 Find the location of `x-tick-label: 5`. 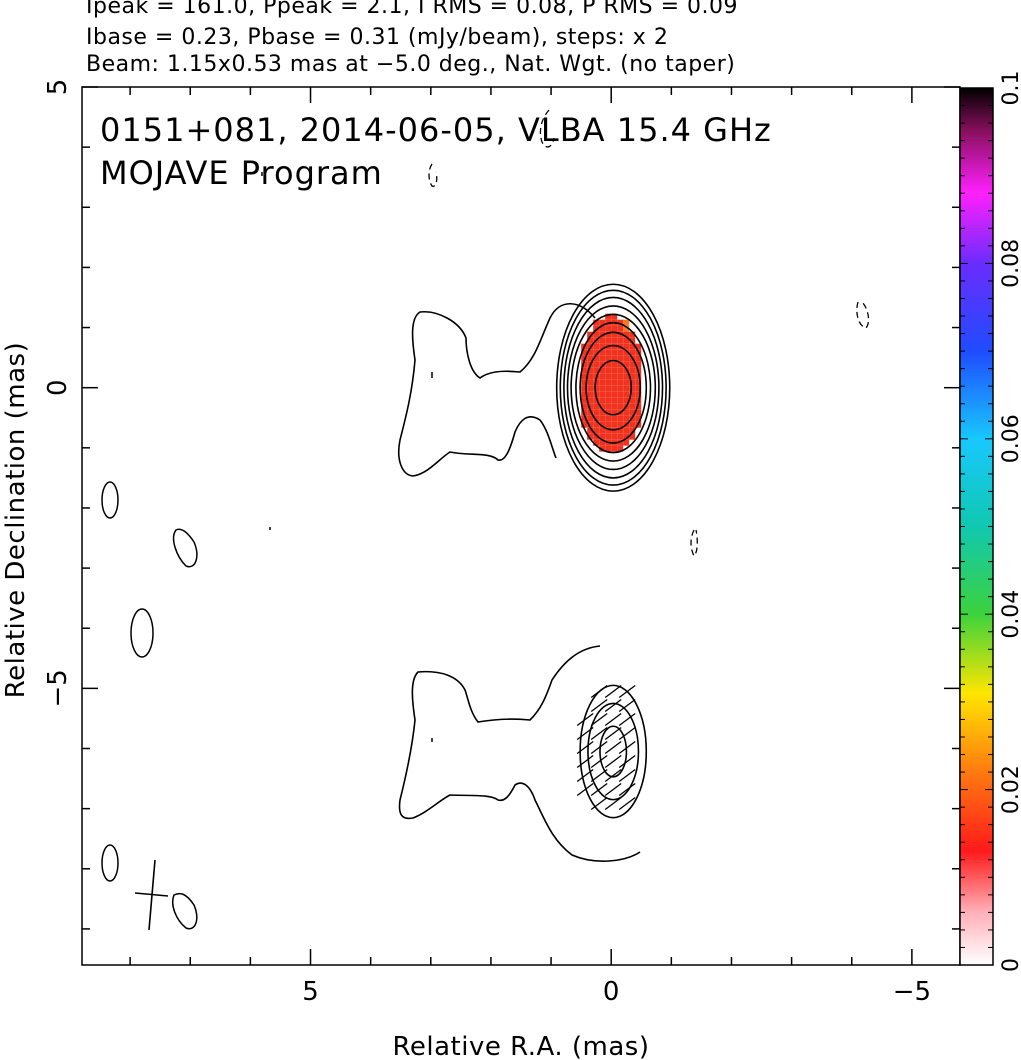

x-tick-label: 5 is located at coordinates (310, 992).